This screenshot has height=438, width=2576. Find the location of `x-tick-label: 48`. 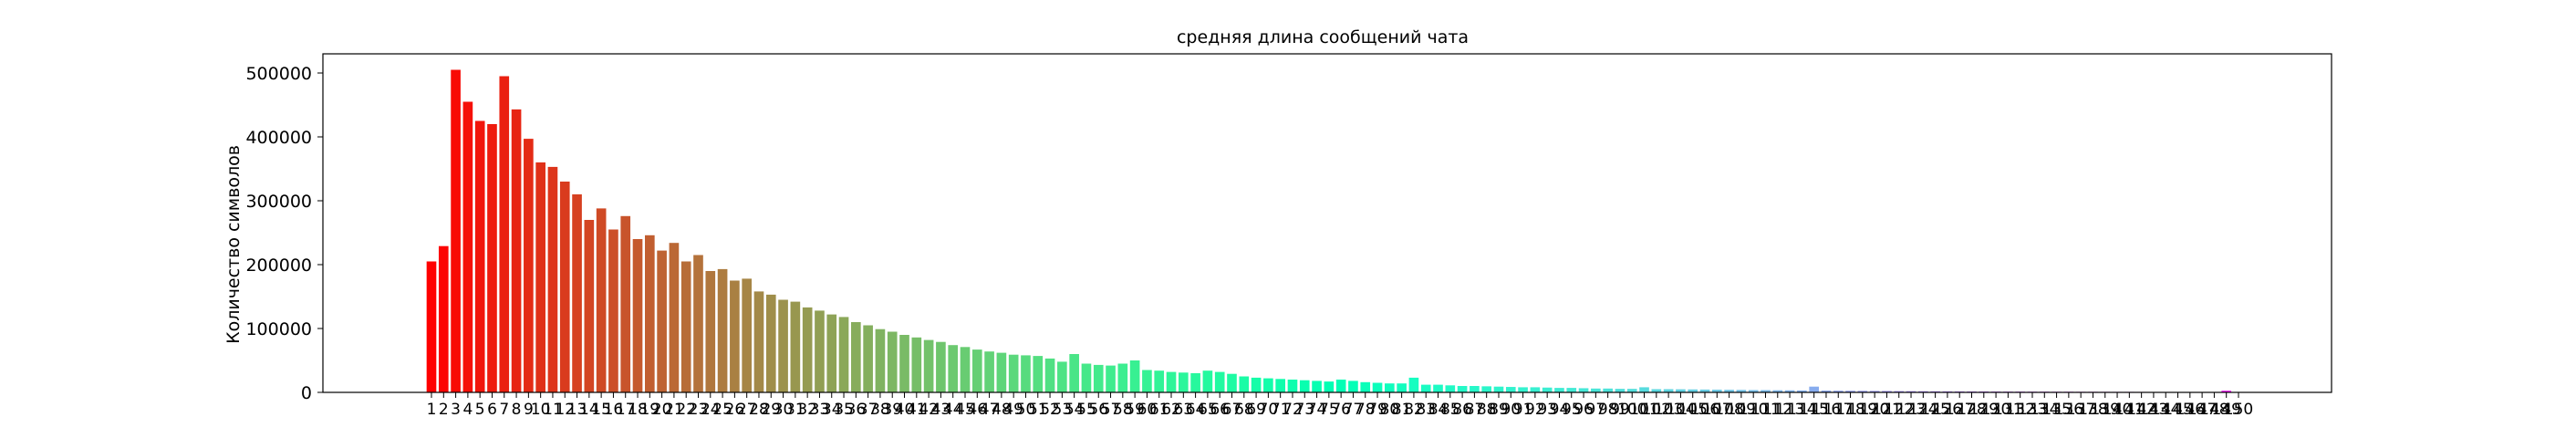

x-tick-label: 48 is located at coordinates (1002, 410).